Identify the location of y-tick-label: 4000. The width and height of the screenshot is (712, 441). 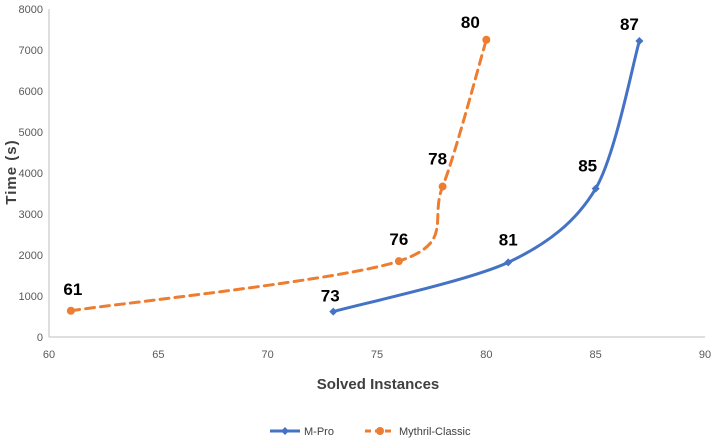
(31, 174).